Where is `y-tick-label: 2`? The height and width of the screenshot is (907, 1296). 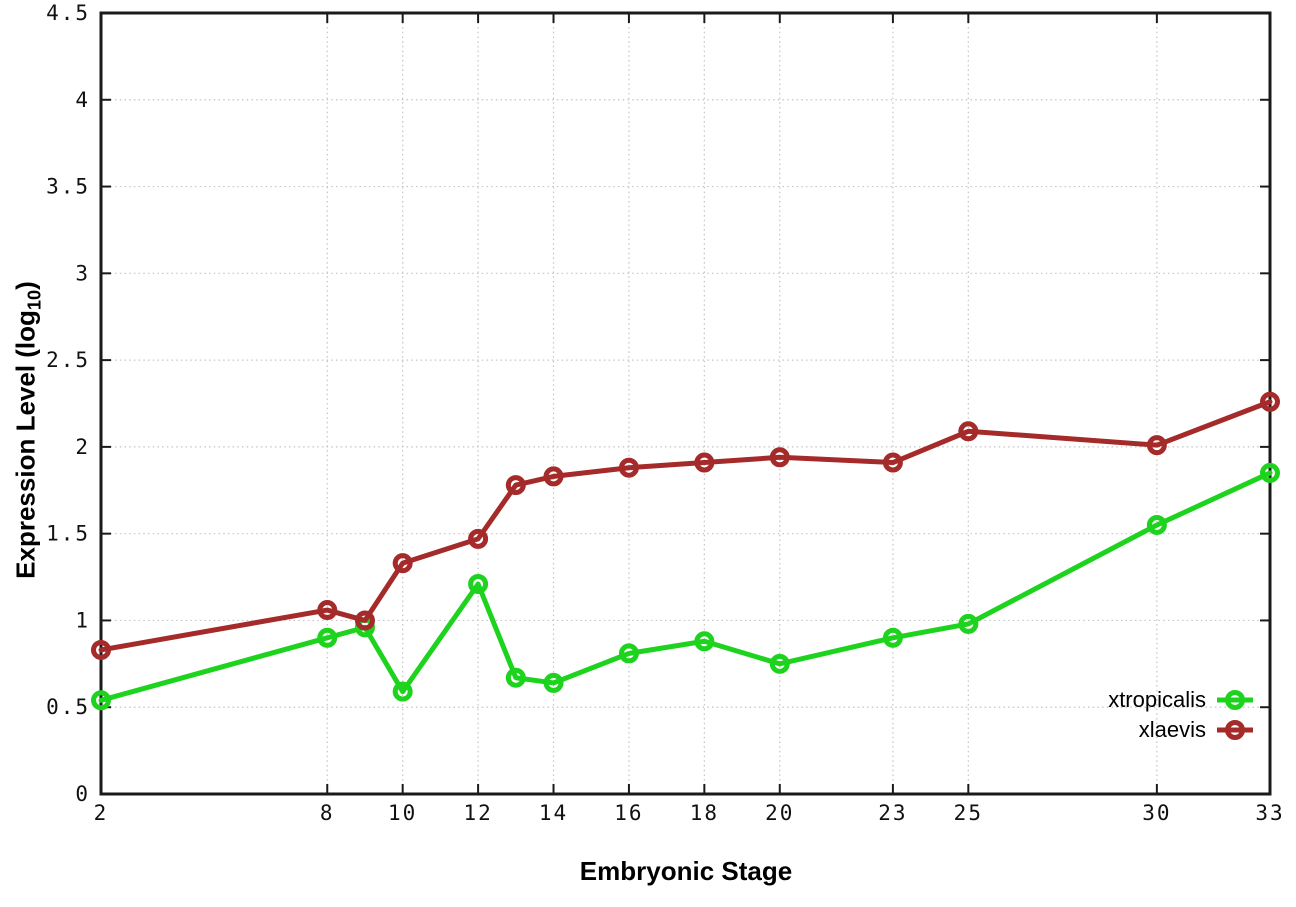
y-tick-label: 2 is located at coordinates (82, 447).